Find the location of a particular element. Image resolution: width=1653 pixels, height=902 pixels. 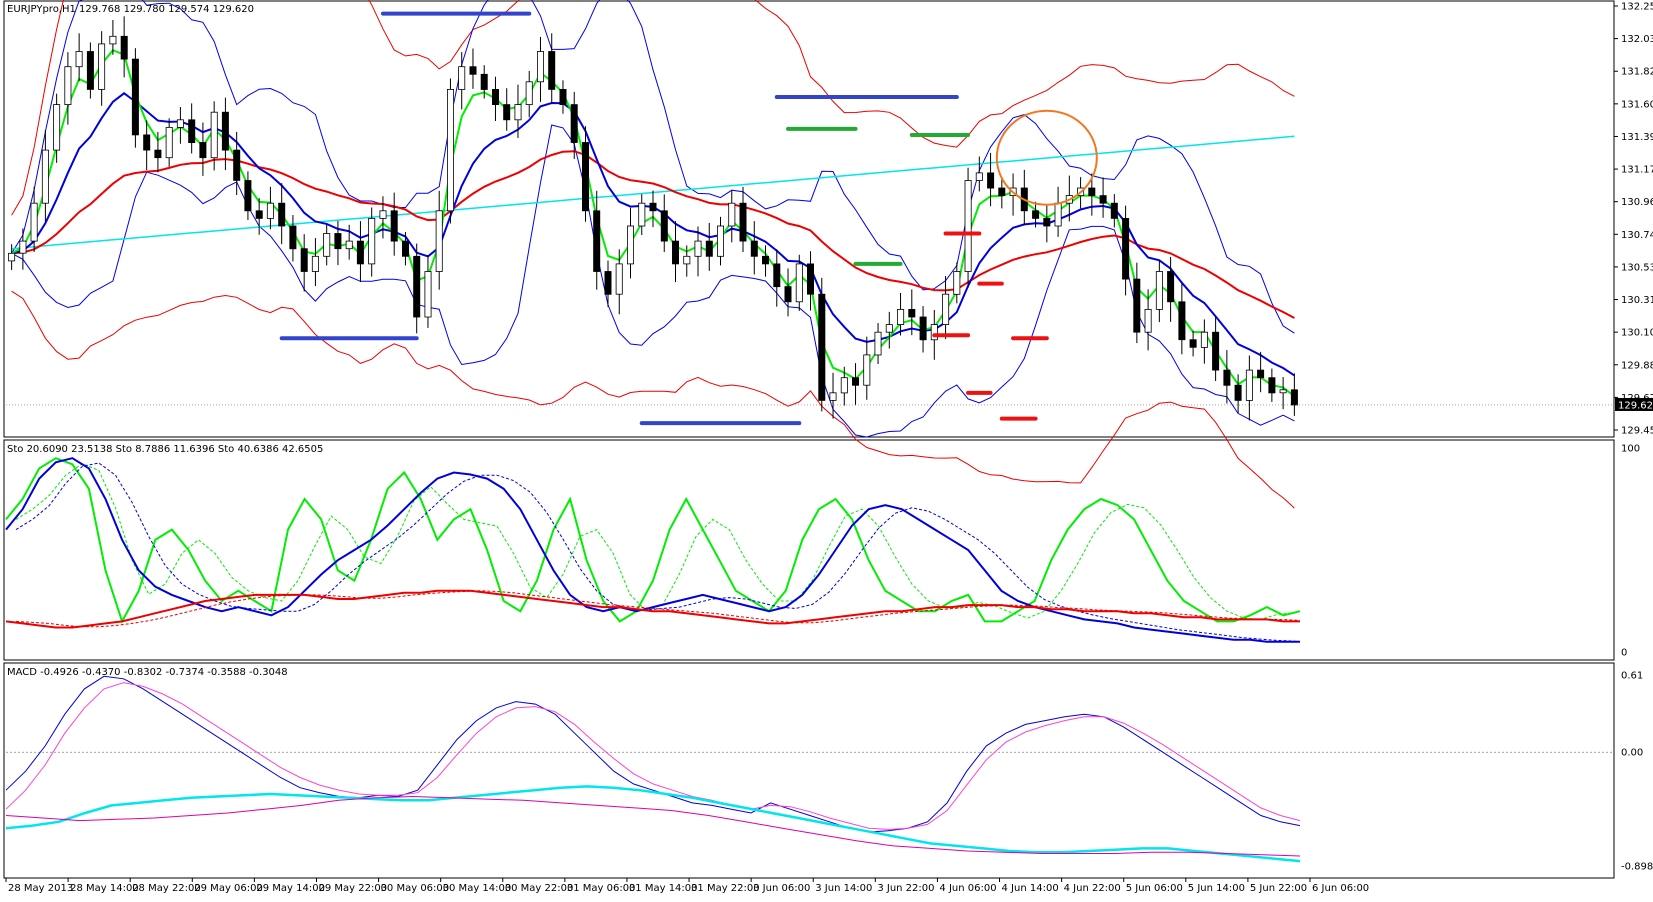

price-axis-label: 129.455 is located at coordinates (1637, 431).